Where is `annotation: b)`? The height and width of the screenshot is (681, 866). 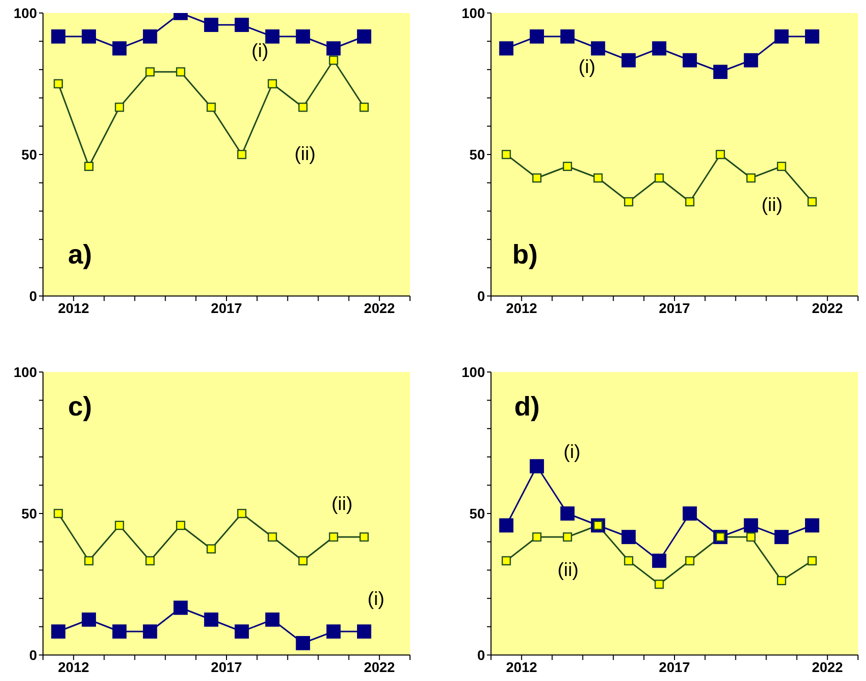
annotation: b) is located at coordinates (525, 255).